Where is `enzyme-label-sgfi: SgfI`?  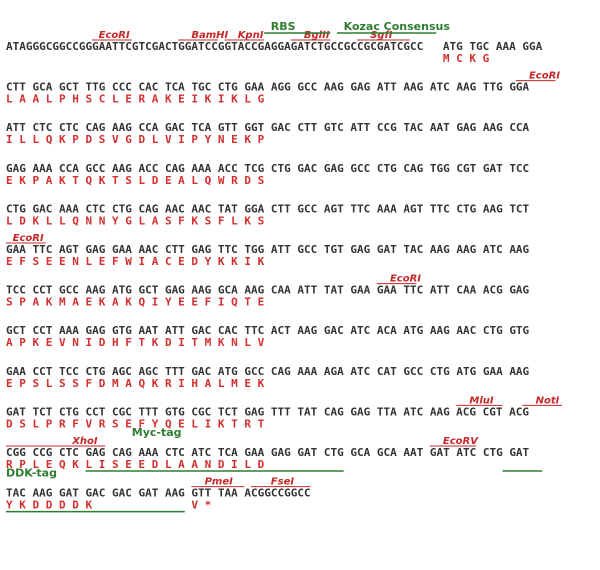 enzyme-label-sgfi: SgfI is located at coordinates (381, 35).